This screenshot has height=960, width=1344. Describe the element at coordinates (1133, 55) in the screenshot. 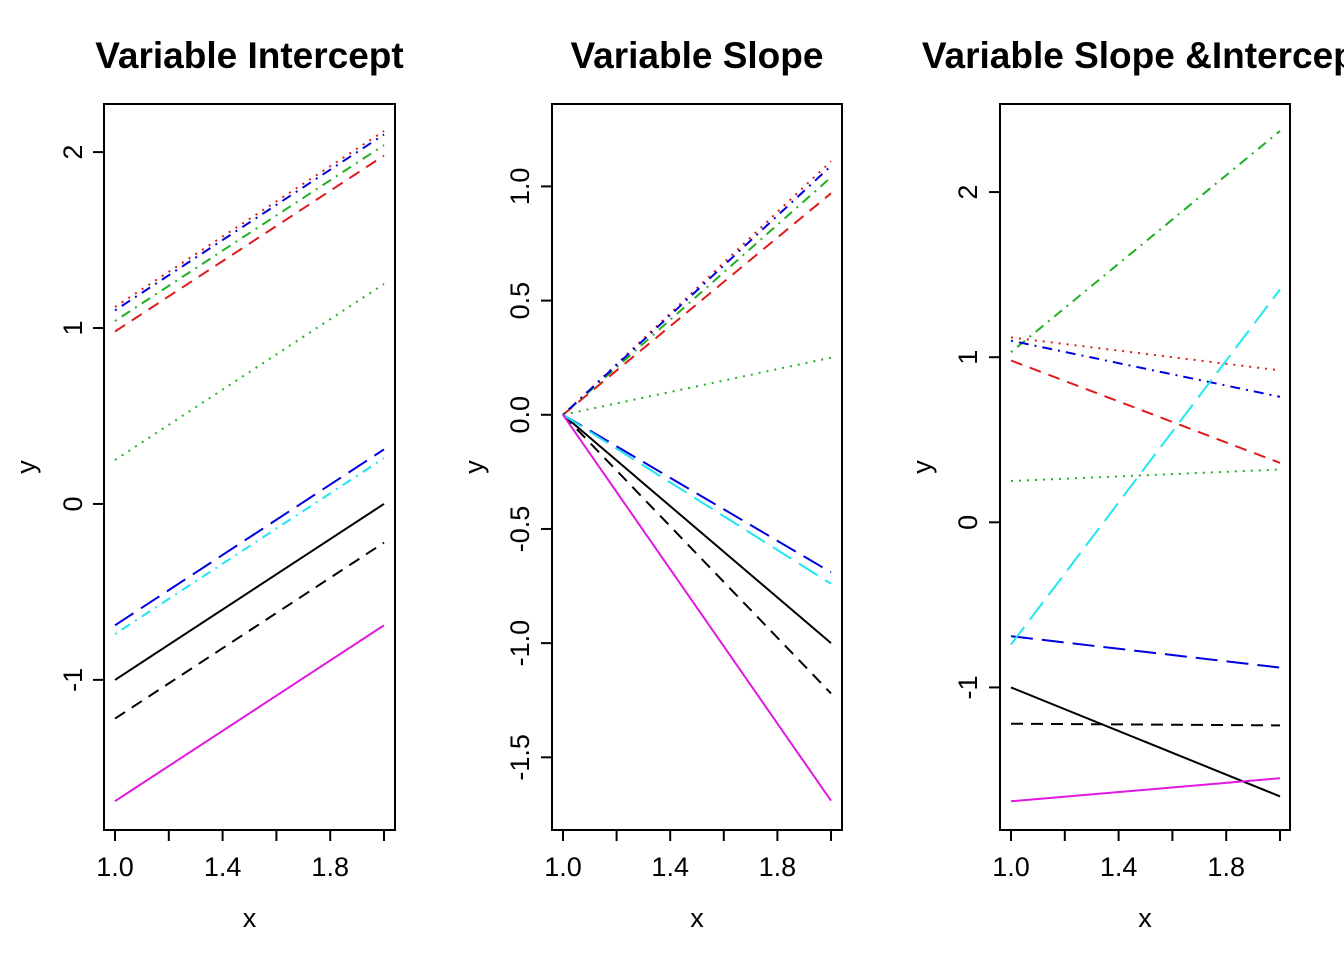

I see `chart-title: Variable Slope &Intercept` at that location.